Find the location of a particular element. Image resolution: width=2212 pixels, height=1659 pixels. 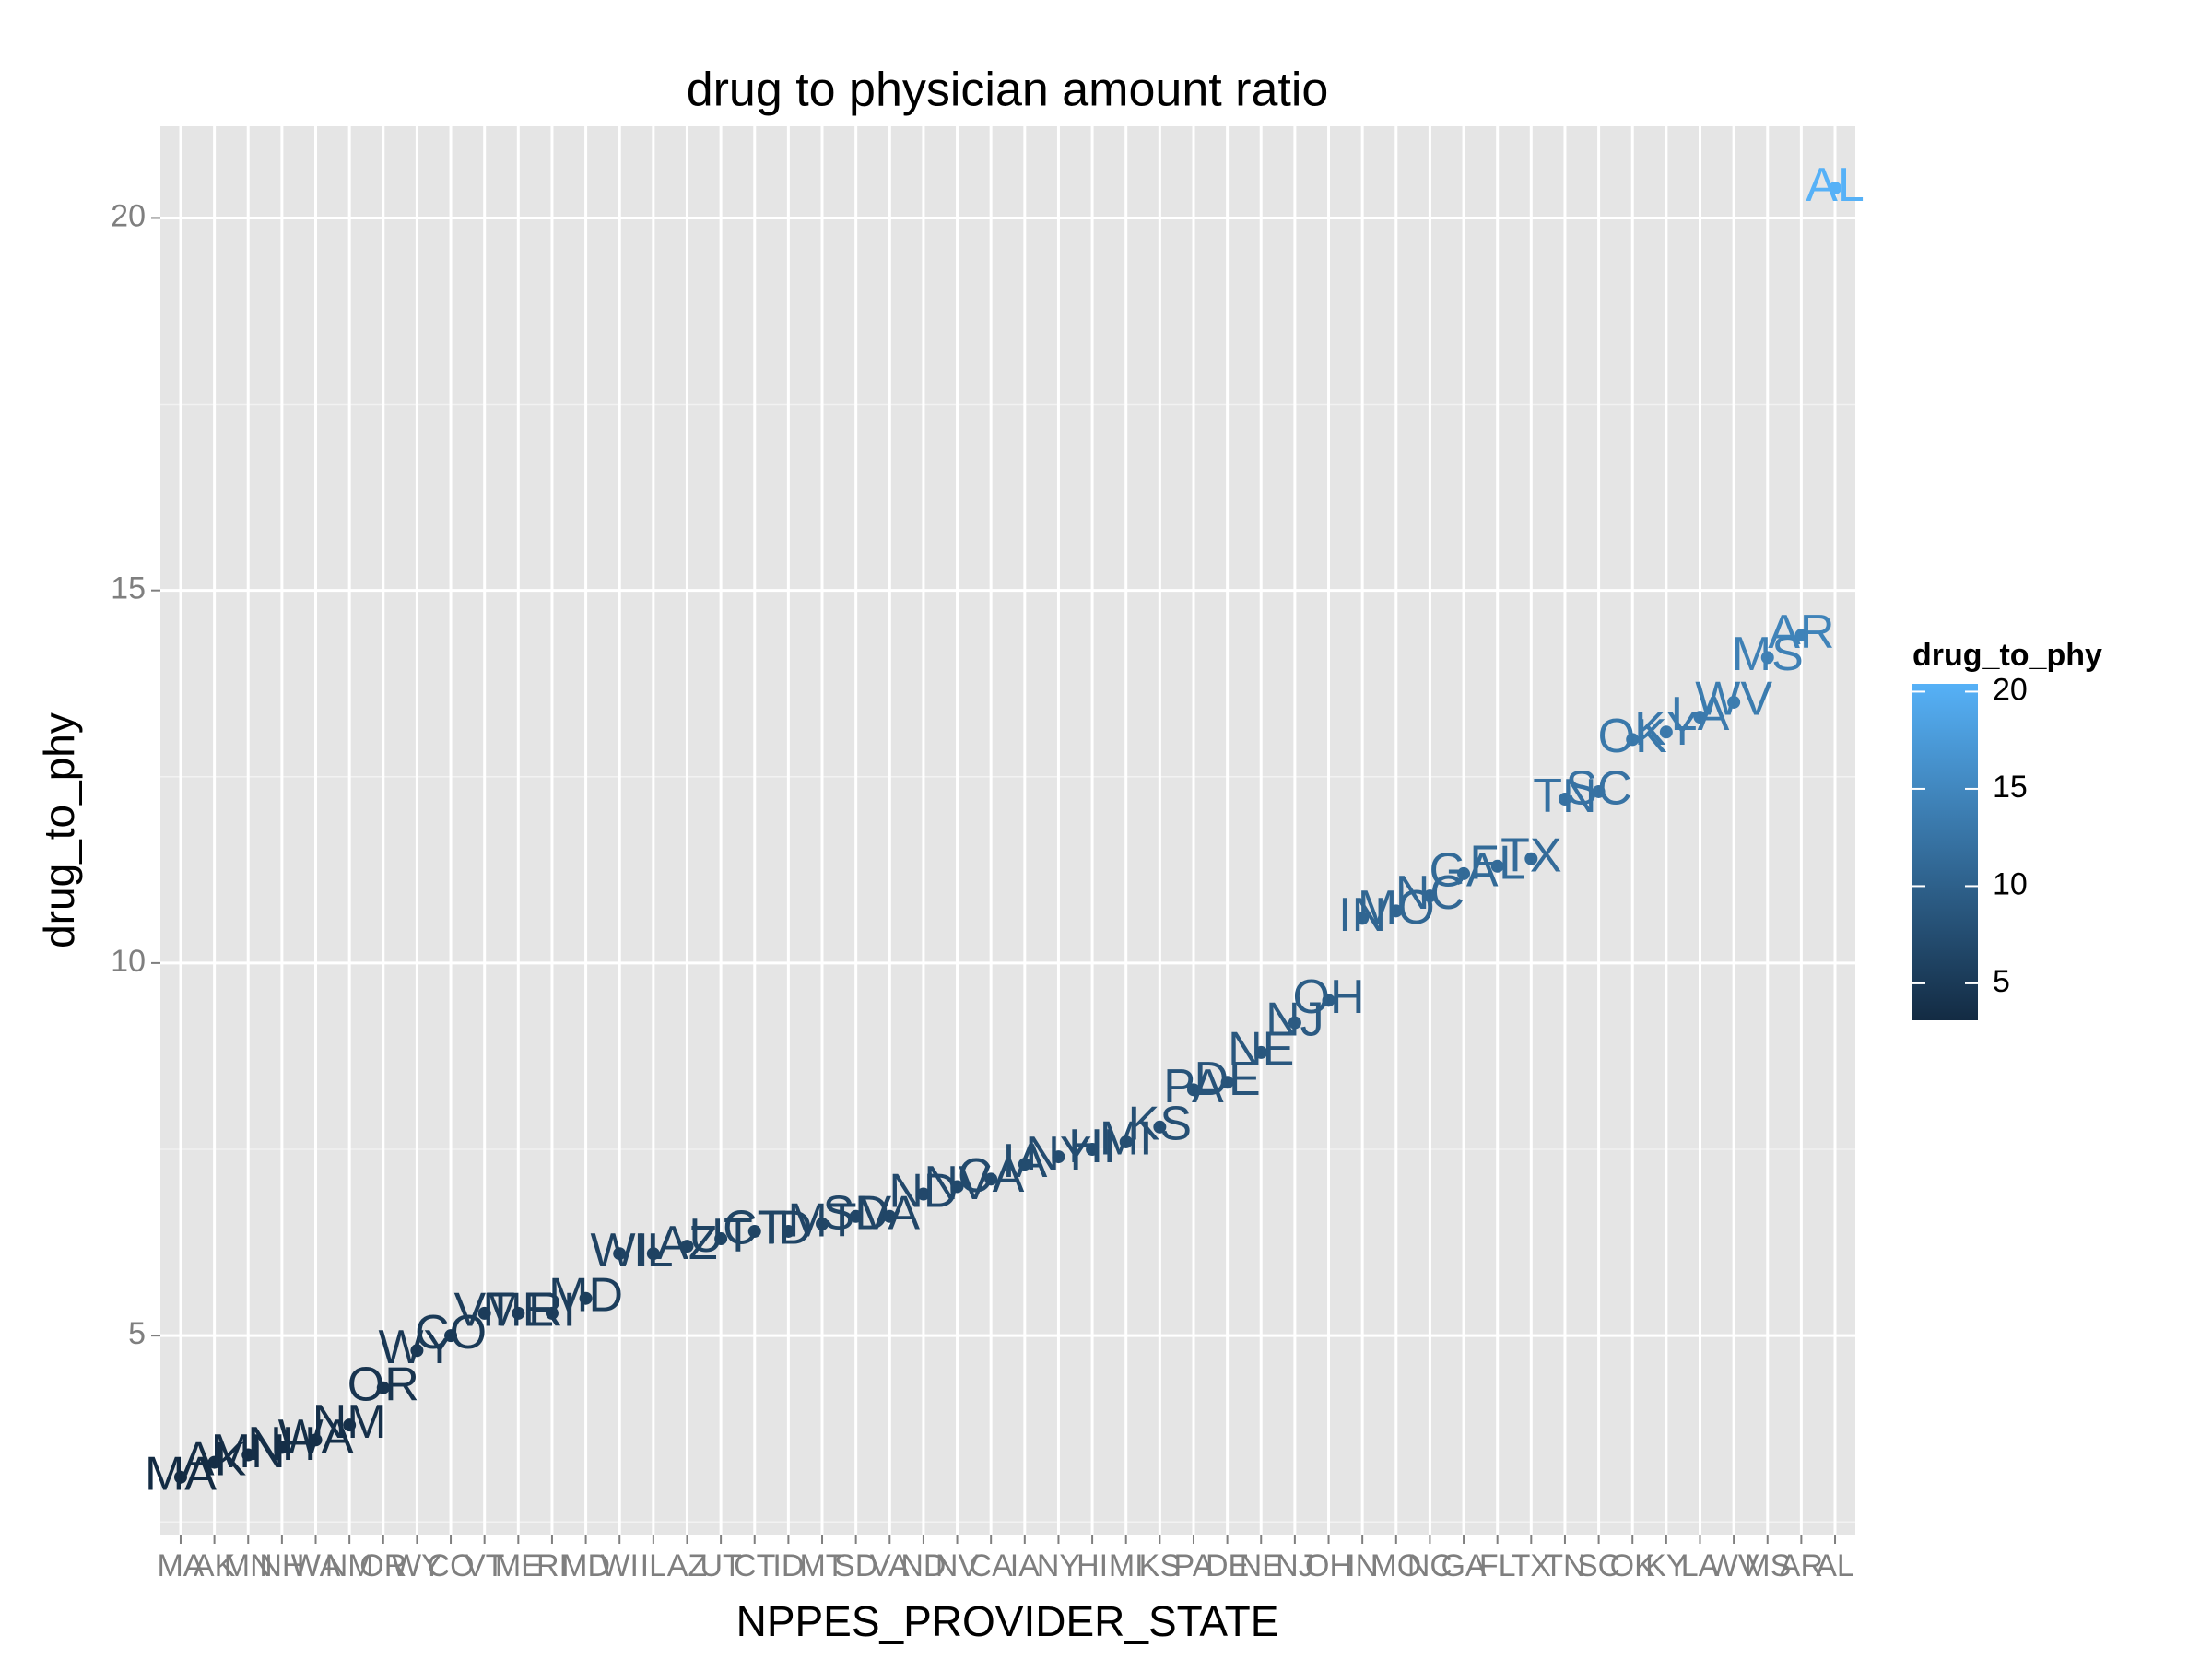

point-label: RI is located at coordinates (552, 1310).